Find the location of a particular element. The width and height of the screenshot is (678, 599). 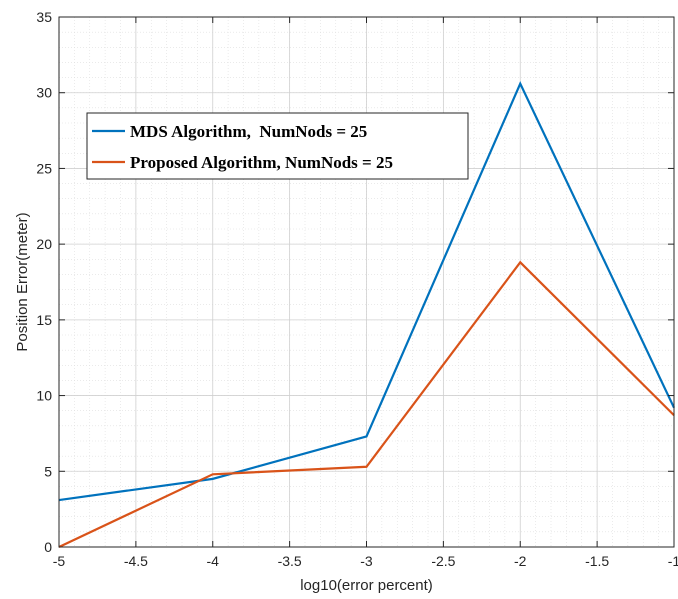

x-tick-label: -4.5 is located at coordinates (136, 561).